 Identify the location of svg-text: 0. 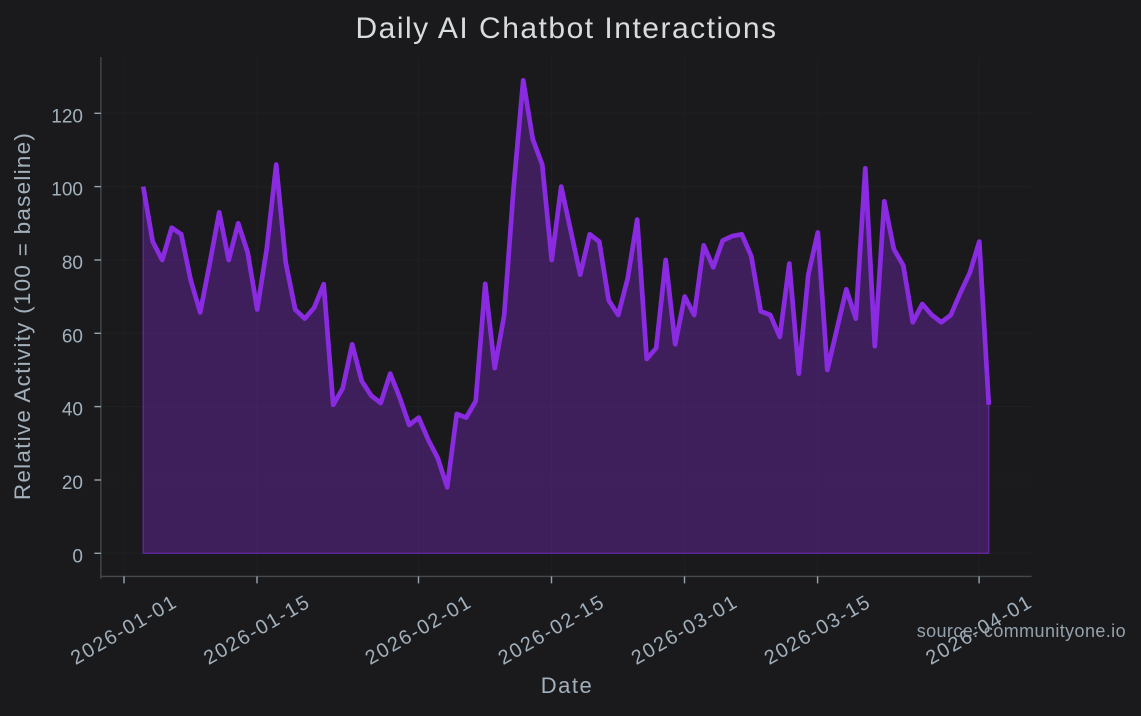
(77, 556).